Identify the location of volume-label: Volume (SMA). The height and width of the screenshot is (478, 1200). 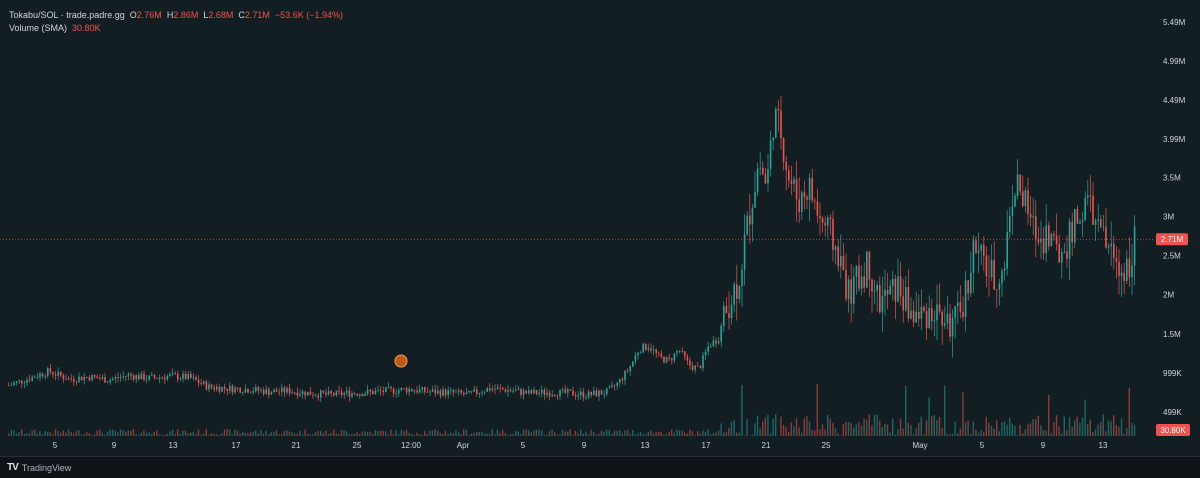
(38, 28).